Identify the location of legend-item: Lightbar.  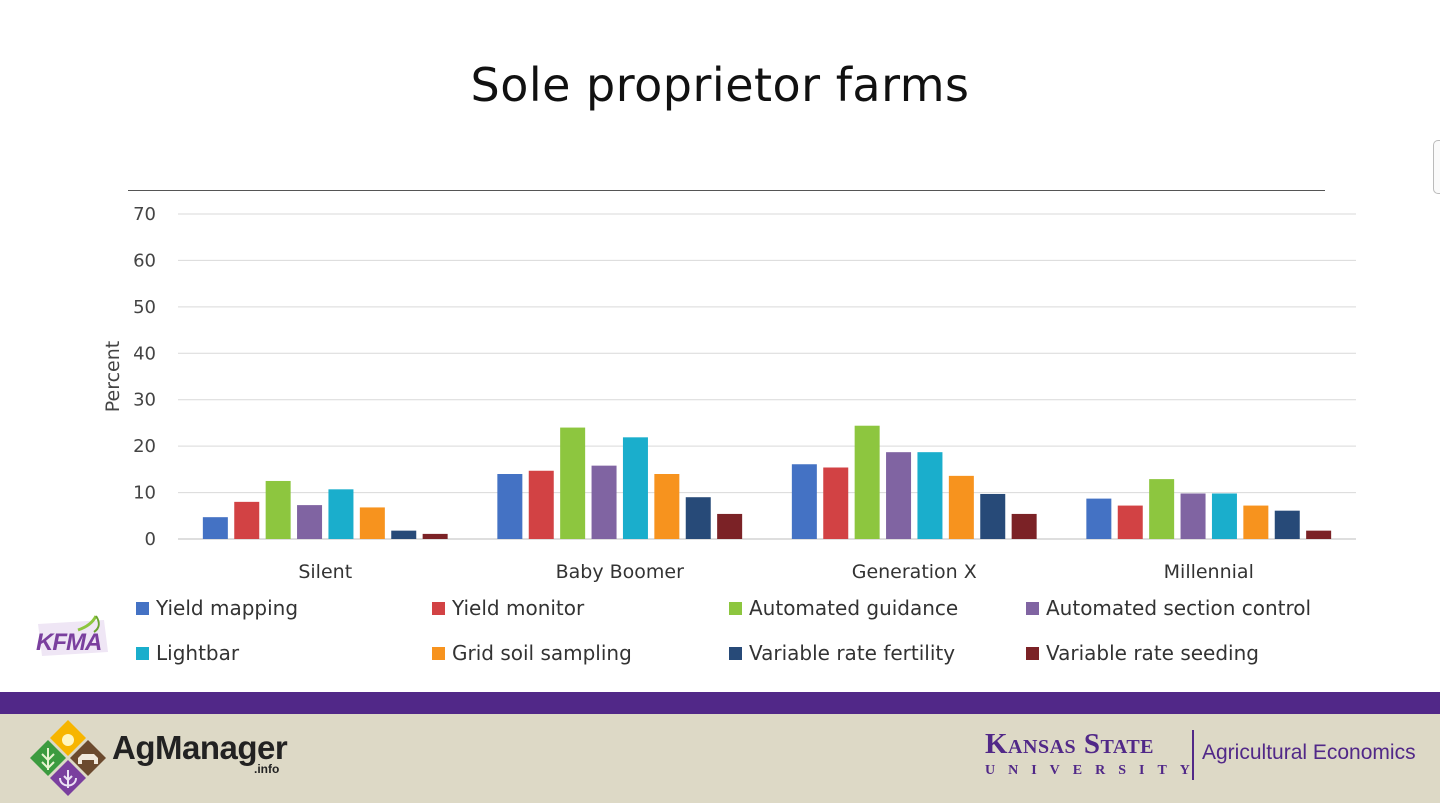
(187, 653).